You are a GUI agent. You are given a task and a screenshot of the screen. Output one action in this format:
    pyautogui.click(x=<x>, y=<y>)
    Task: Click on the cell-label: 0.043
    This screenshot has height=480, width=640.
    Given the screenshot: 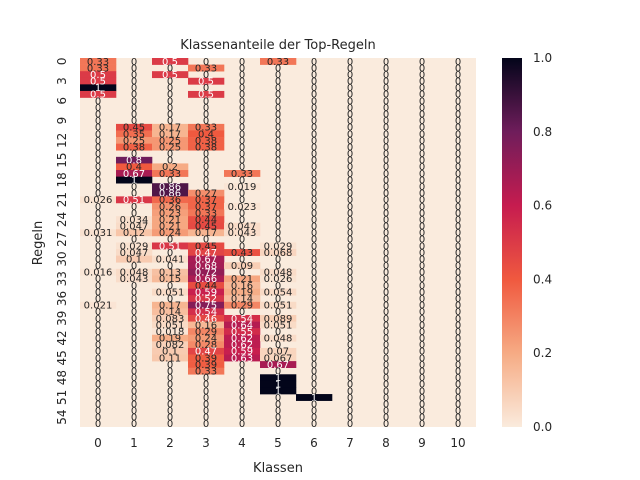 What is the action you would take?
    pyautogui.click(x=242, y=233)
    